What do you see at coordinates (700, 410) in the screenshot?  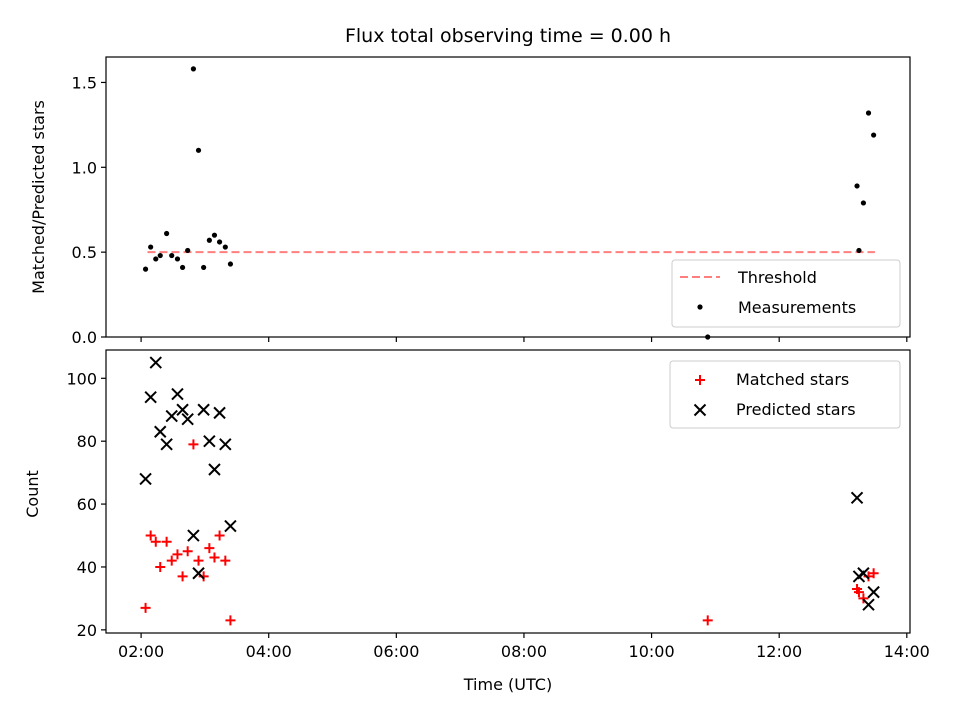 I see `legend-predicted-swatch` at bounding box center [700, 410].